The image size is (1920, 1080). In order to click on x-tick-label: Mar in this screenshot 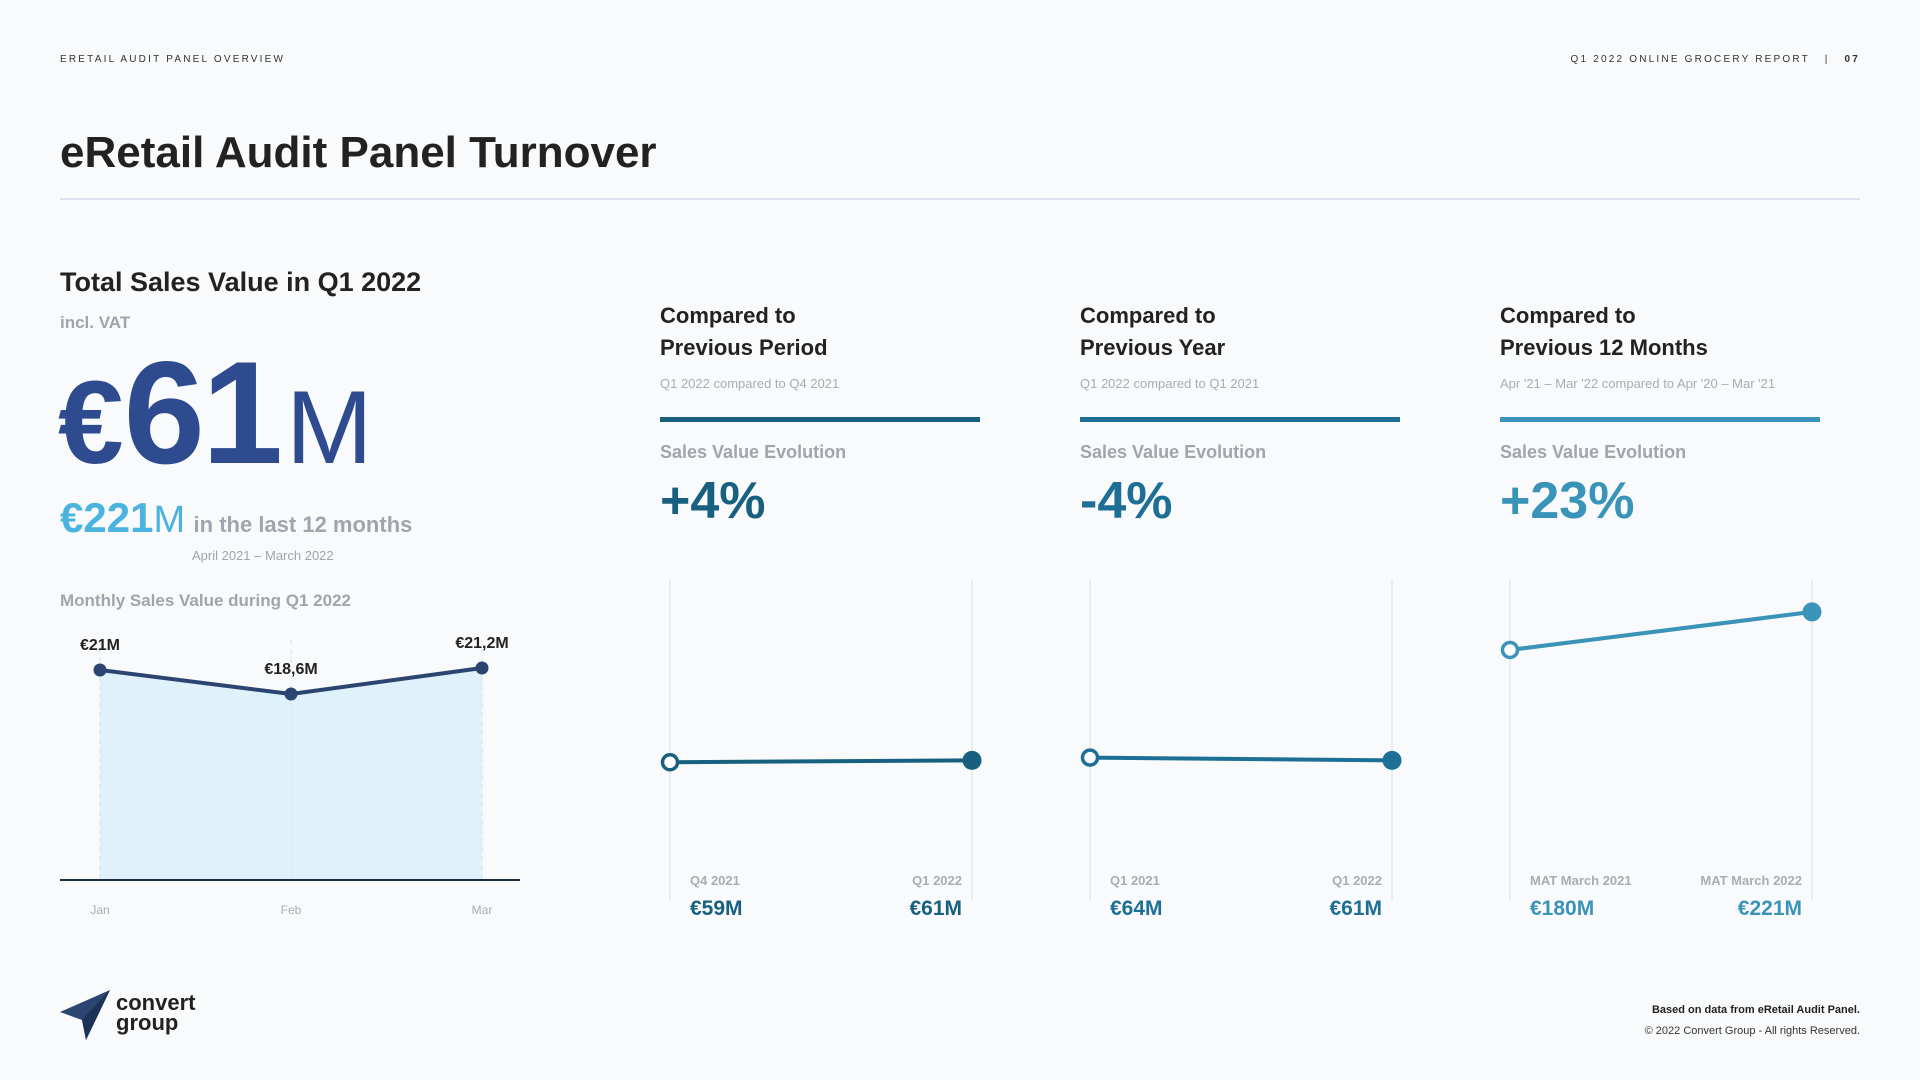, I will do `click(482, 910)`.